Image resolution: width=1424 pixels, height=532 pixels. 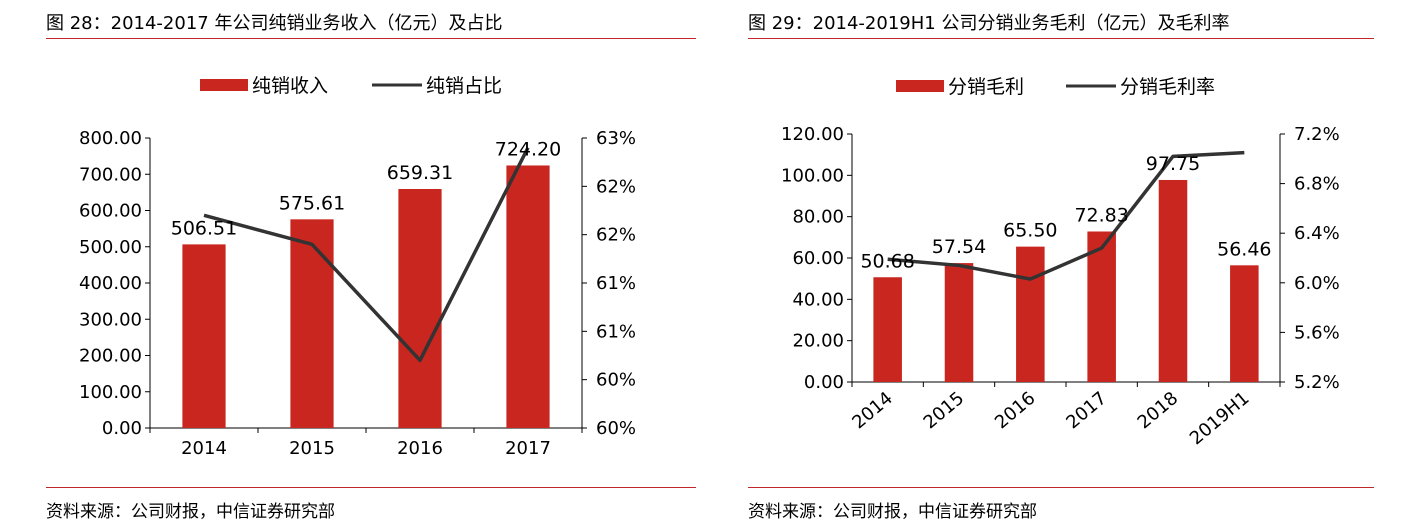 I want to click on right-tick-label: 7.2%, so click(x=1317, y=134).